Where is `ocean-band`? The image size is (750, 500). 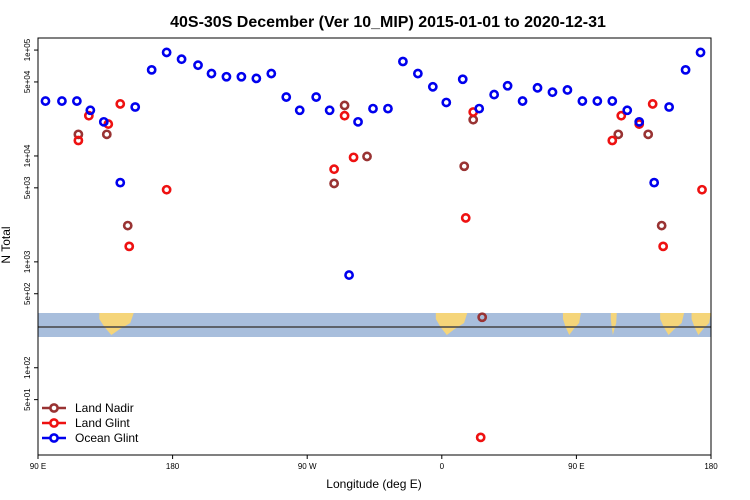
ocean-band is located at coordinates (374, 325).